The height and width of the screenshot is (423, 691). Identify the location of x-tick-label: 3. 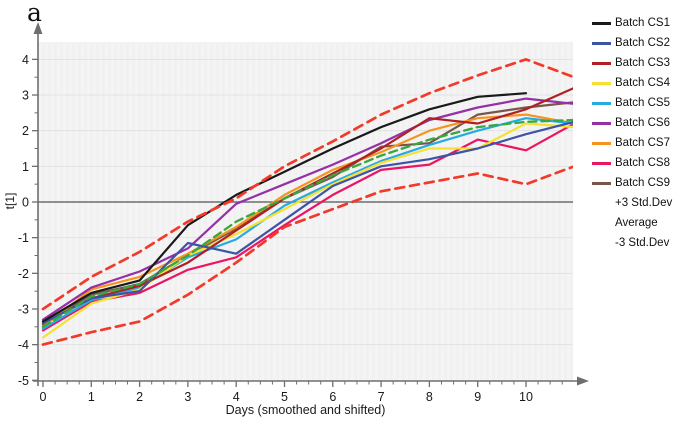
(187, 397).